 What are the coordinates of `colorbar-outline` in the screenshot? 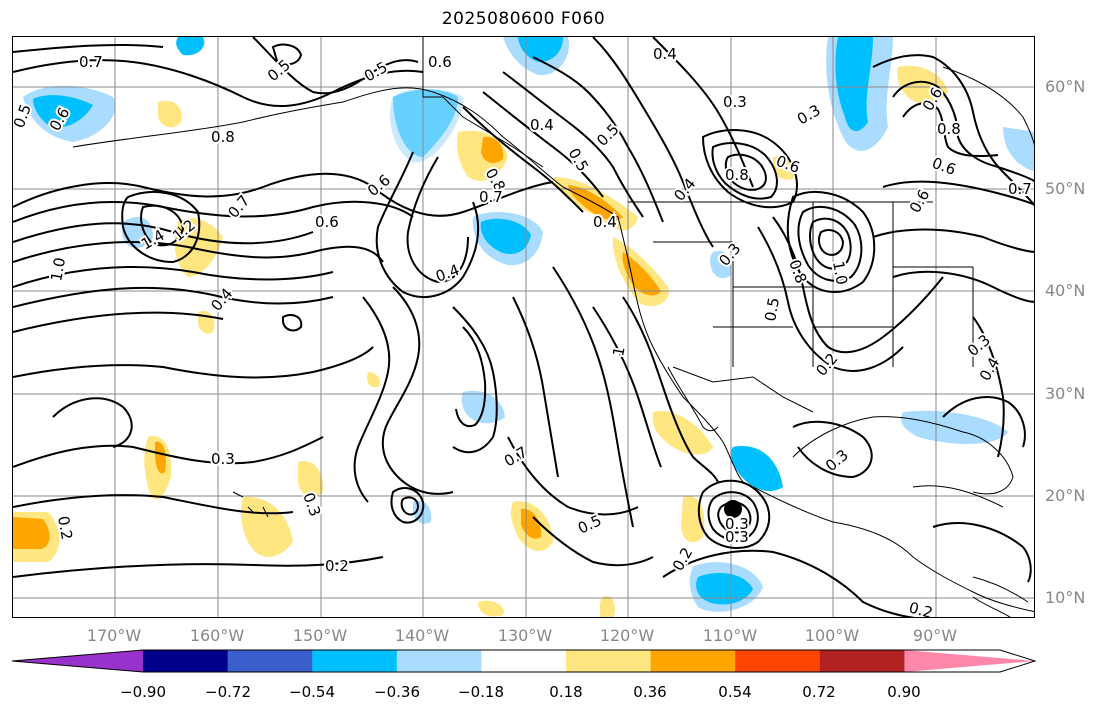 It's located at (524, 661).